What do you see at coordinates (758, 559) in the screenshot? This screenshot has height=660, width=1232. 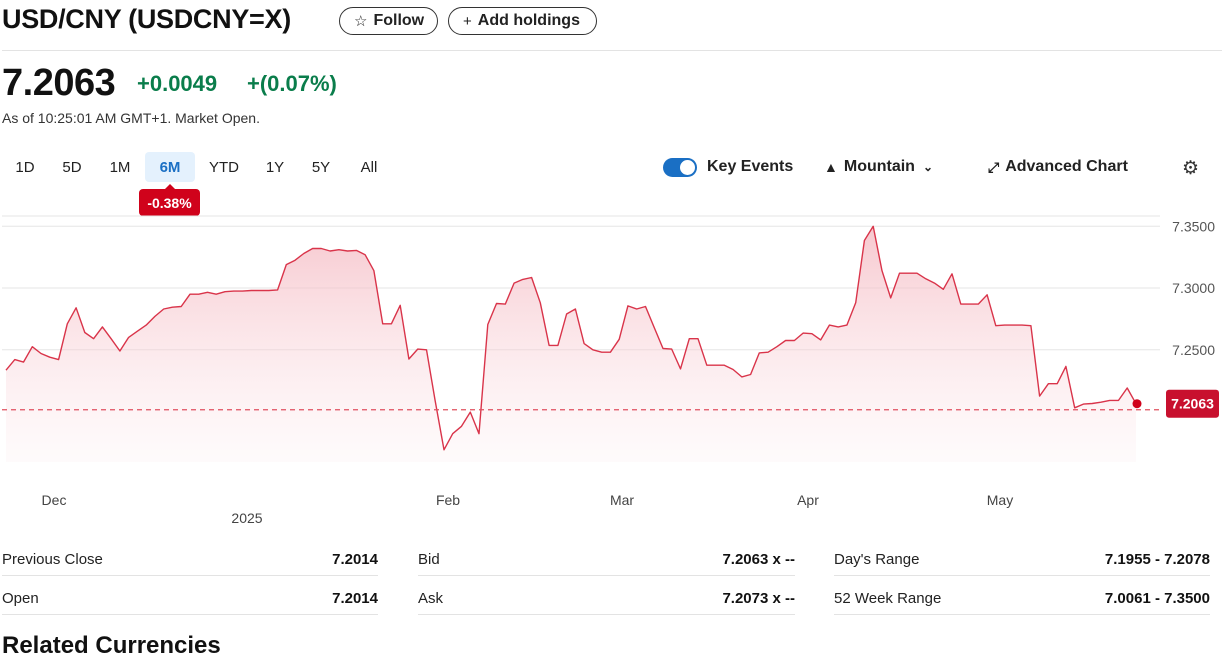 I see `stat-value: 7.2063 x --` at bounding box center [758, 559].